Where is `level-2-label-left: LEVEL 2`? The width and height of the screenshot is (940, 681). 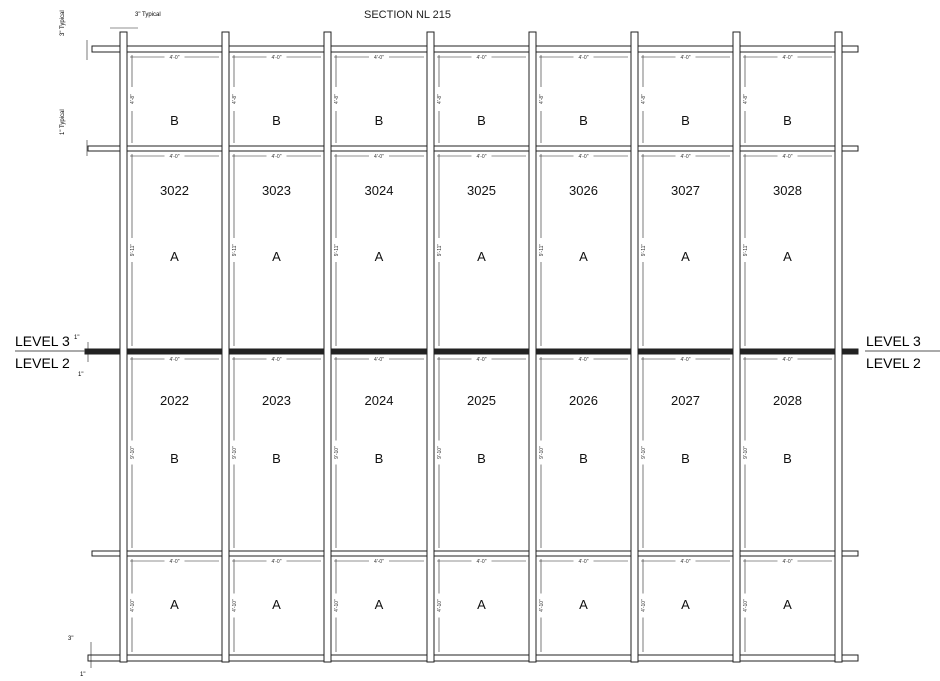 level-2-label-left: LEVEL 2 is located at coordinates (42, 363).